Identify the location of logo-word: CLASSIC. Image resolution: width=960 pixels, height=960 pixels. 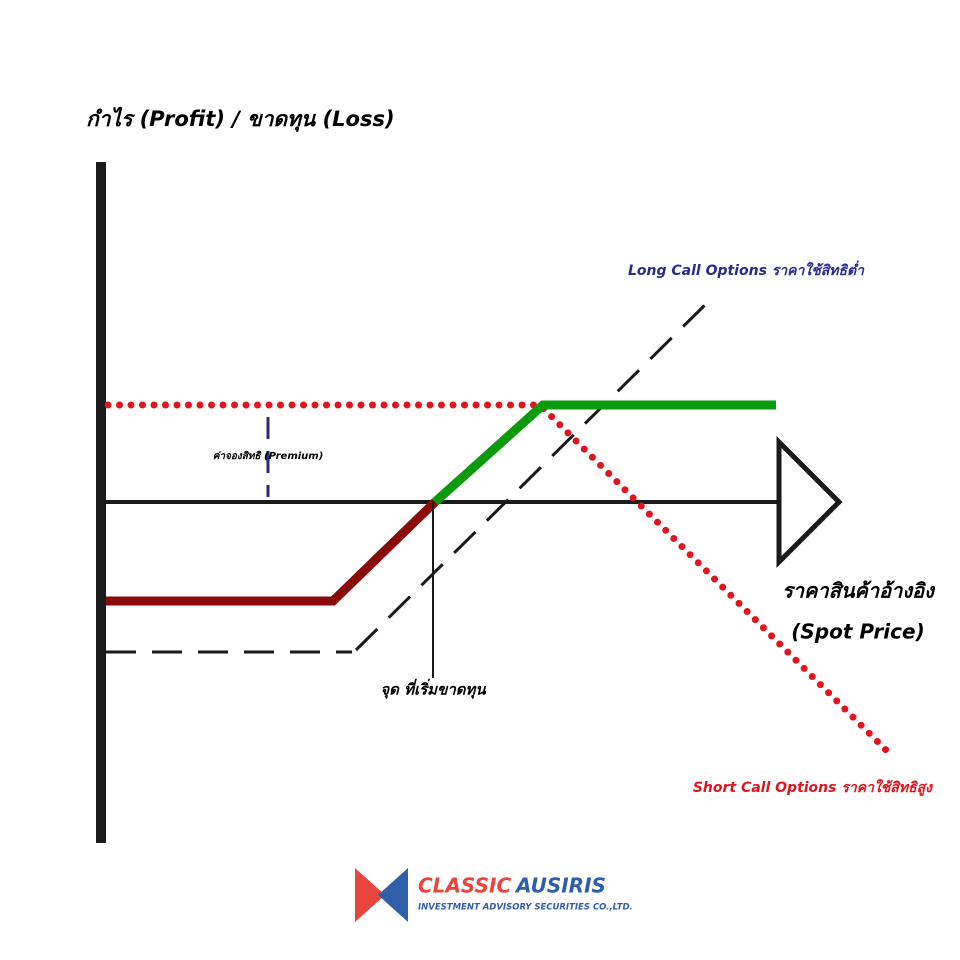
(464, 886).